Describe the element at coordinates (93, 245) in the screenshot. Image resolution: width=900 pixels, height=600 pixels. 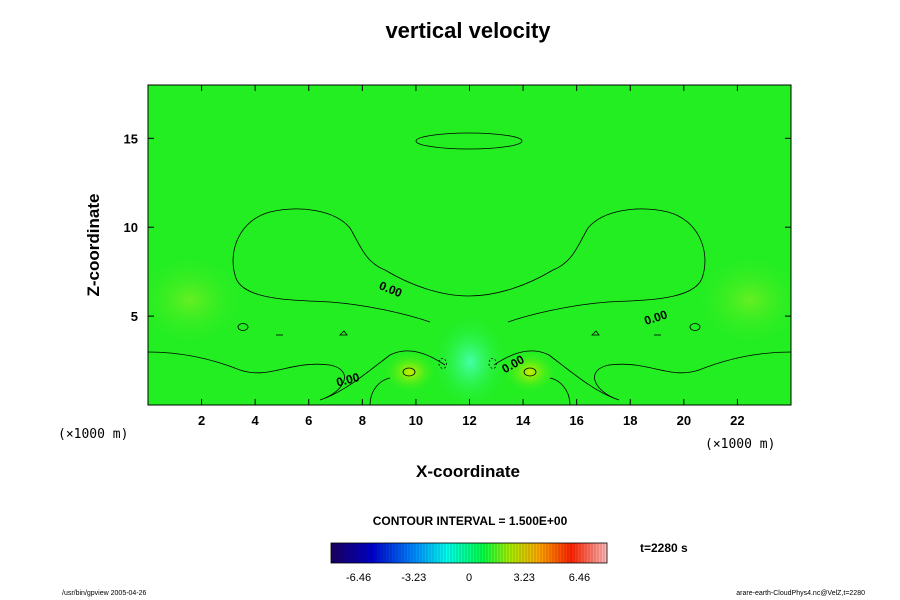
I see `y-axis-label: Z-coordinate` at that location.